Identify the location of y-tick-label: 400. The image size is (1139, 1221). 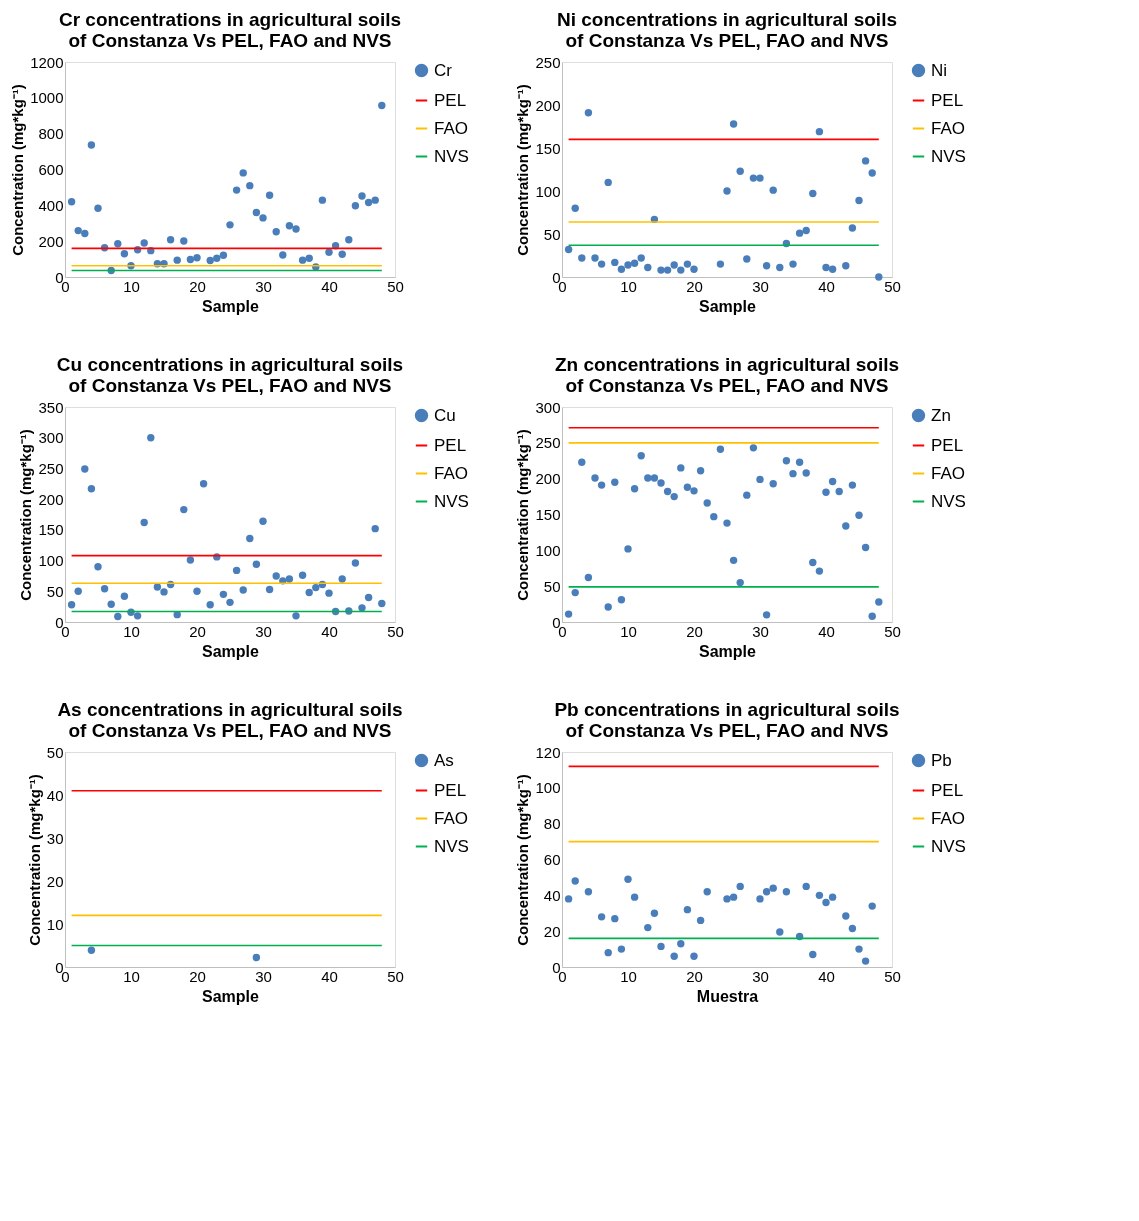
(51, 205).